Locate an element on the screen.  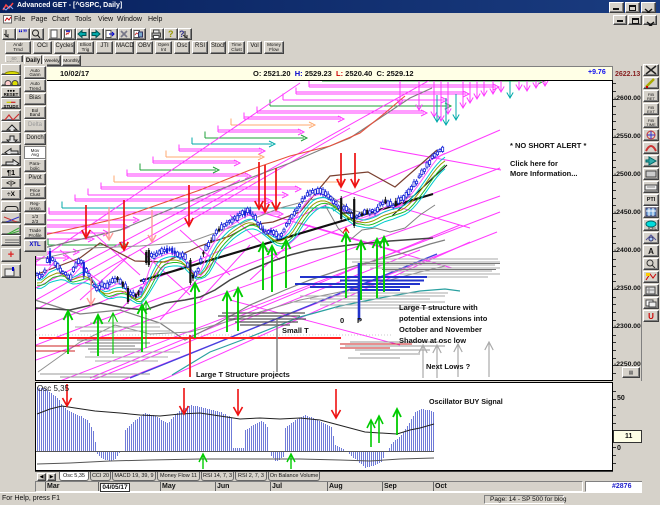
svg-text: Osc 5,35 is located at coordinates (53, 388).